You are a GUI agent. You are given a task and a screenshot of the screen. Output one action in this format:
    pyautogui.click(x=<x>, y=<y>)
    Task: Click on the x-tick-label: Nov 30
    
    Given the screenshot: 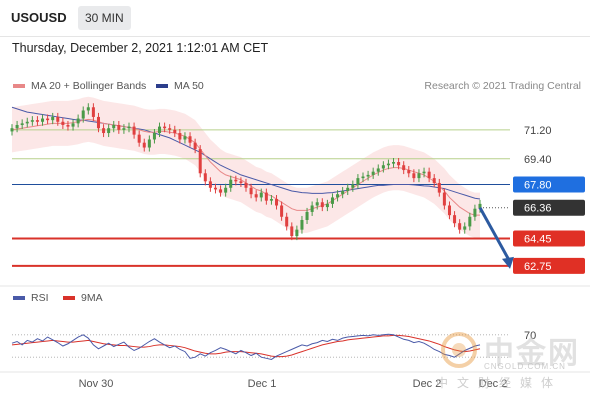 What is the action you would take?
    pyautogui.click(x=96, y=384)
    